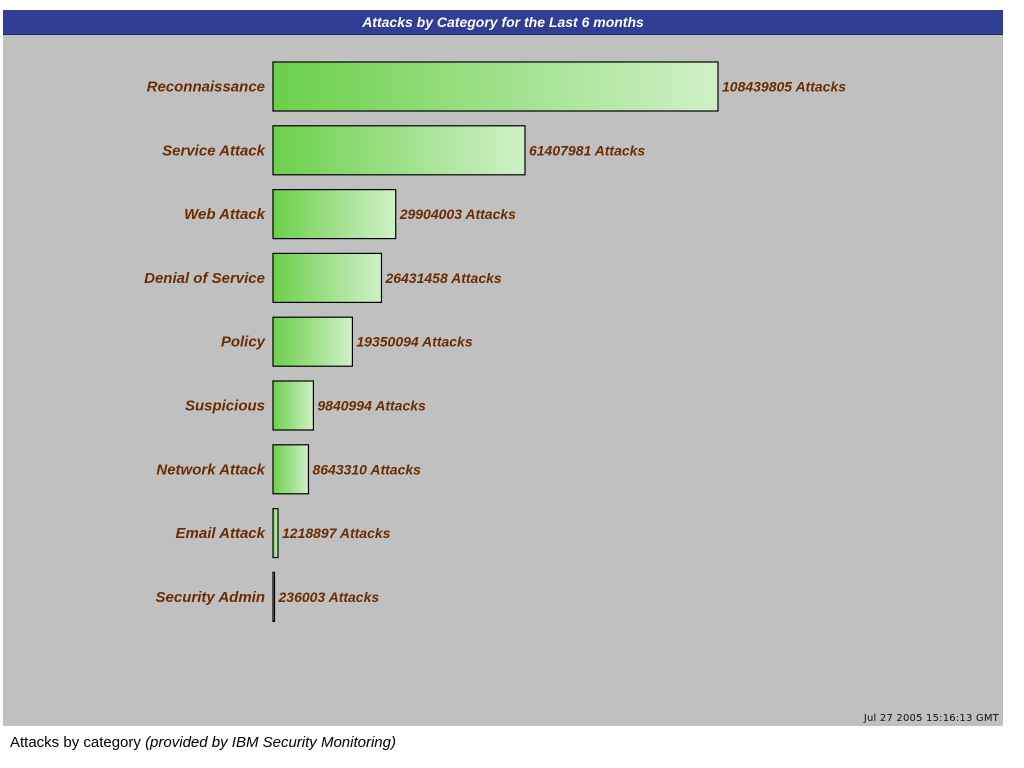 Image resolution: width=1024 pixels, height=768 pixels. What do you see at coordinates (270, 742) in the screenshot?
I see `caption-source: (provided by IBM Security Monitoring)` at bounding box center [270, 742].